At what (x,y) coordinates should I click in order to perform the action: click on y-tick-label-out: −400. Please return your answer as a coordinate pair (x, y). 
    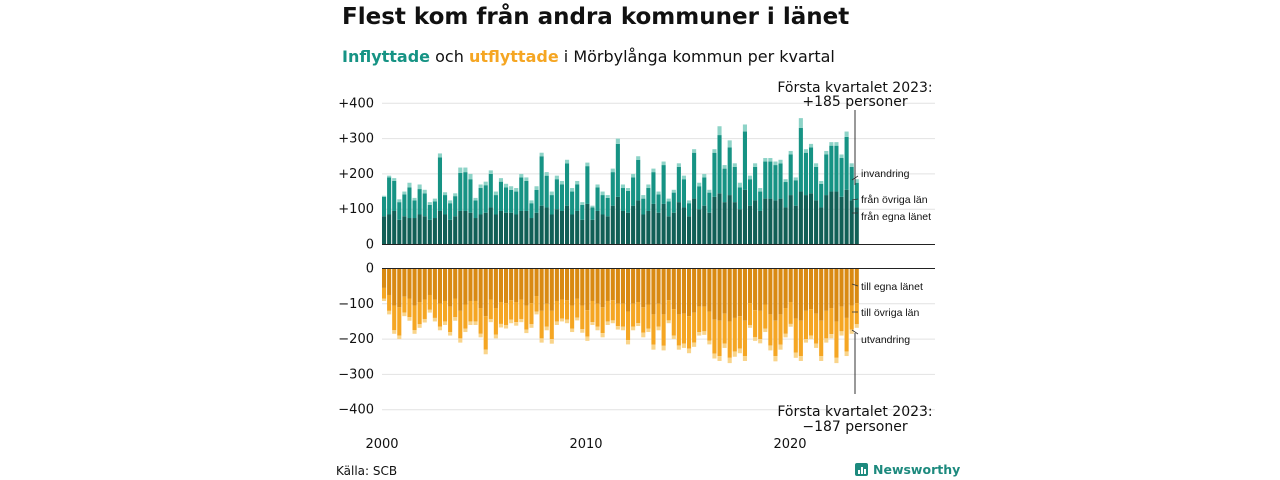
    Looking at the image, I should click on (356, 410).